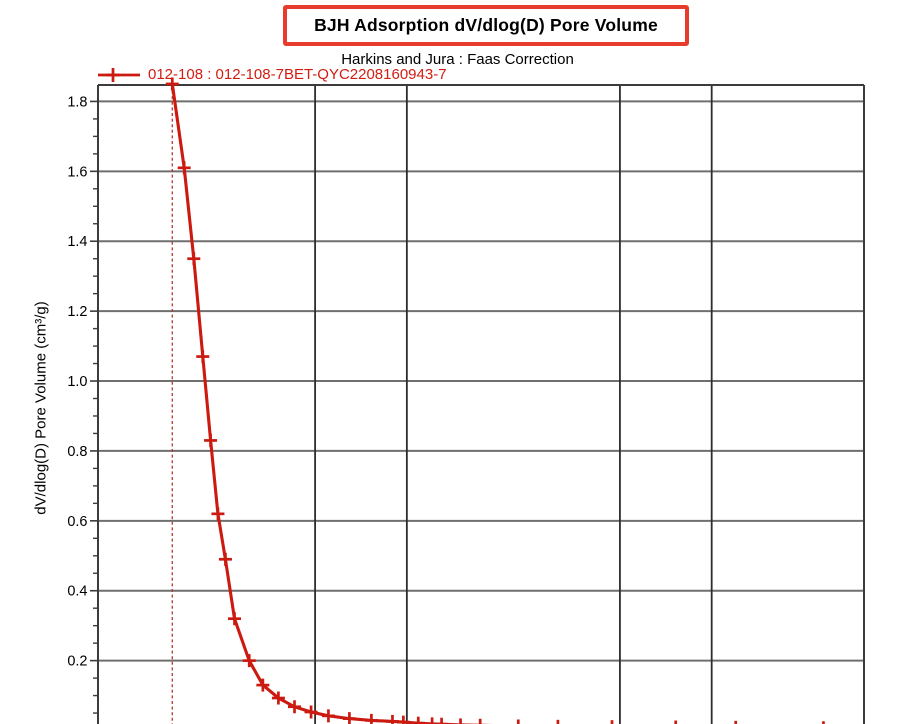  What do you see at coordinates (77, 102) in the screenshot?
I see `y-tick-label: 1.8` at bounding box center [77, 102].